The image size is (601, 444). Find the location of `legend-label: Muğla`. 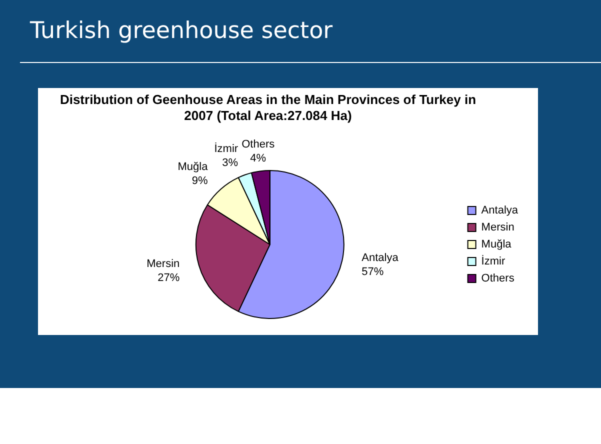

legend-label: Muğla is located at coordinates (496, 244).